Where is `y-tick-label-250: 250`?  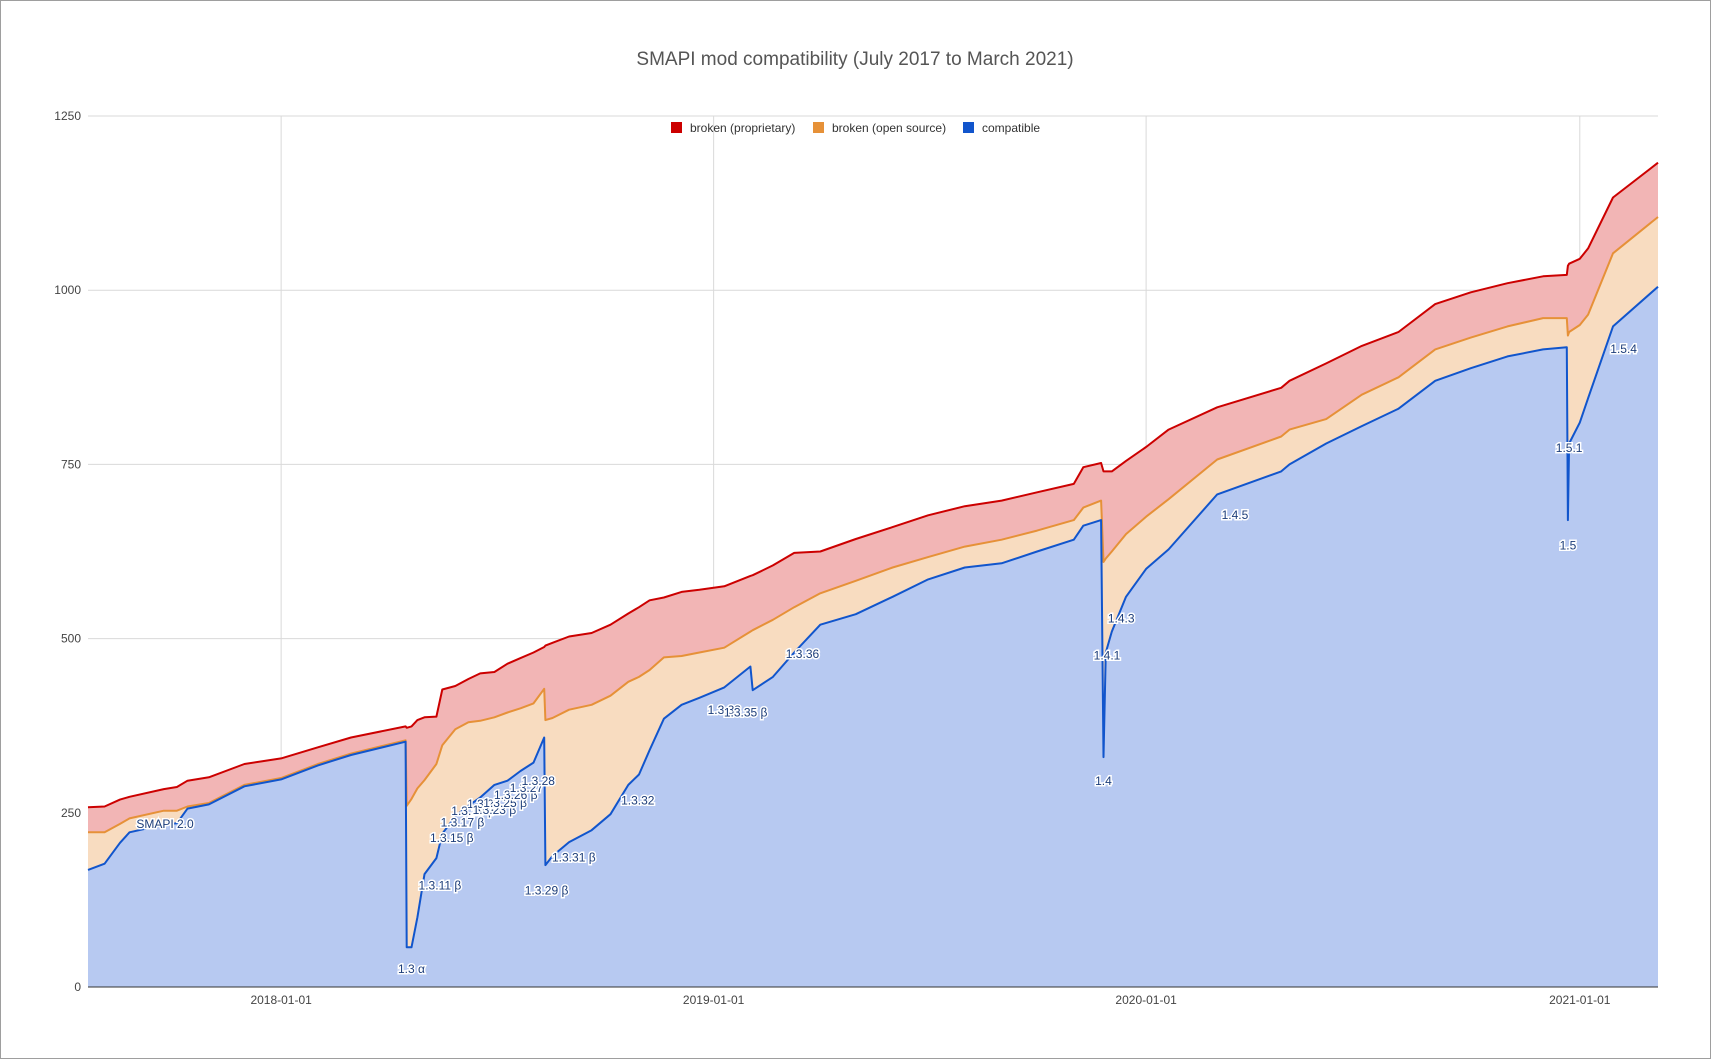
y-tick-label-250: 250 is located at coordinates (71, 813).